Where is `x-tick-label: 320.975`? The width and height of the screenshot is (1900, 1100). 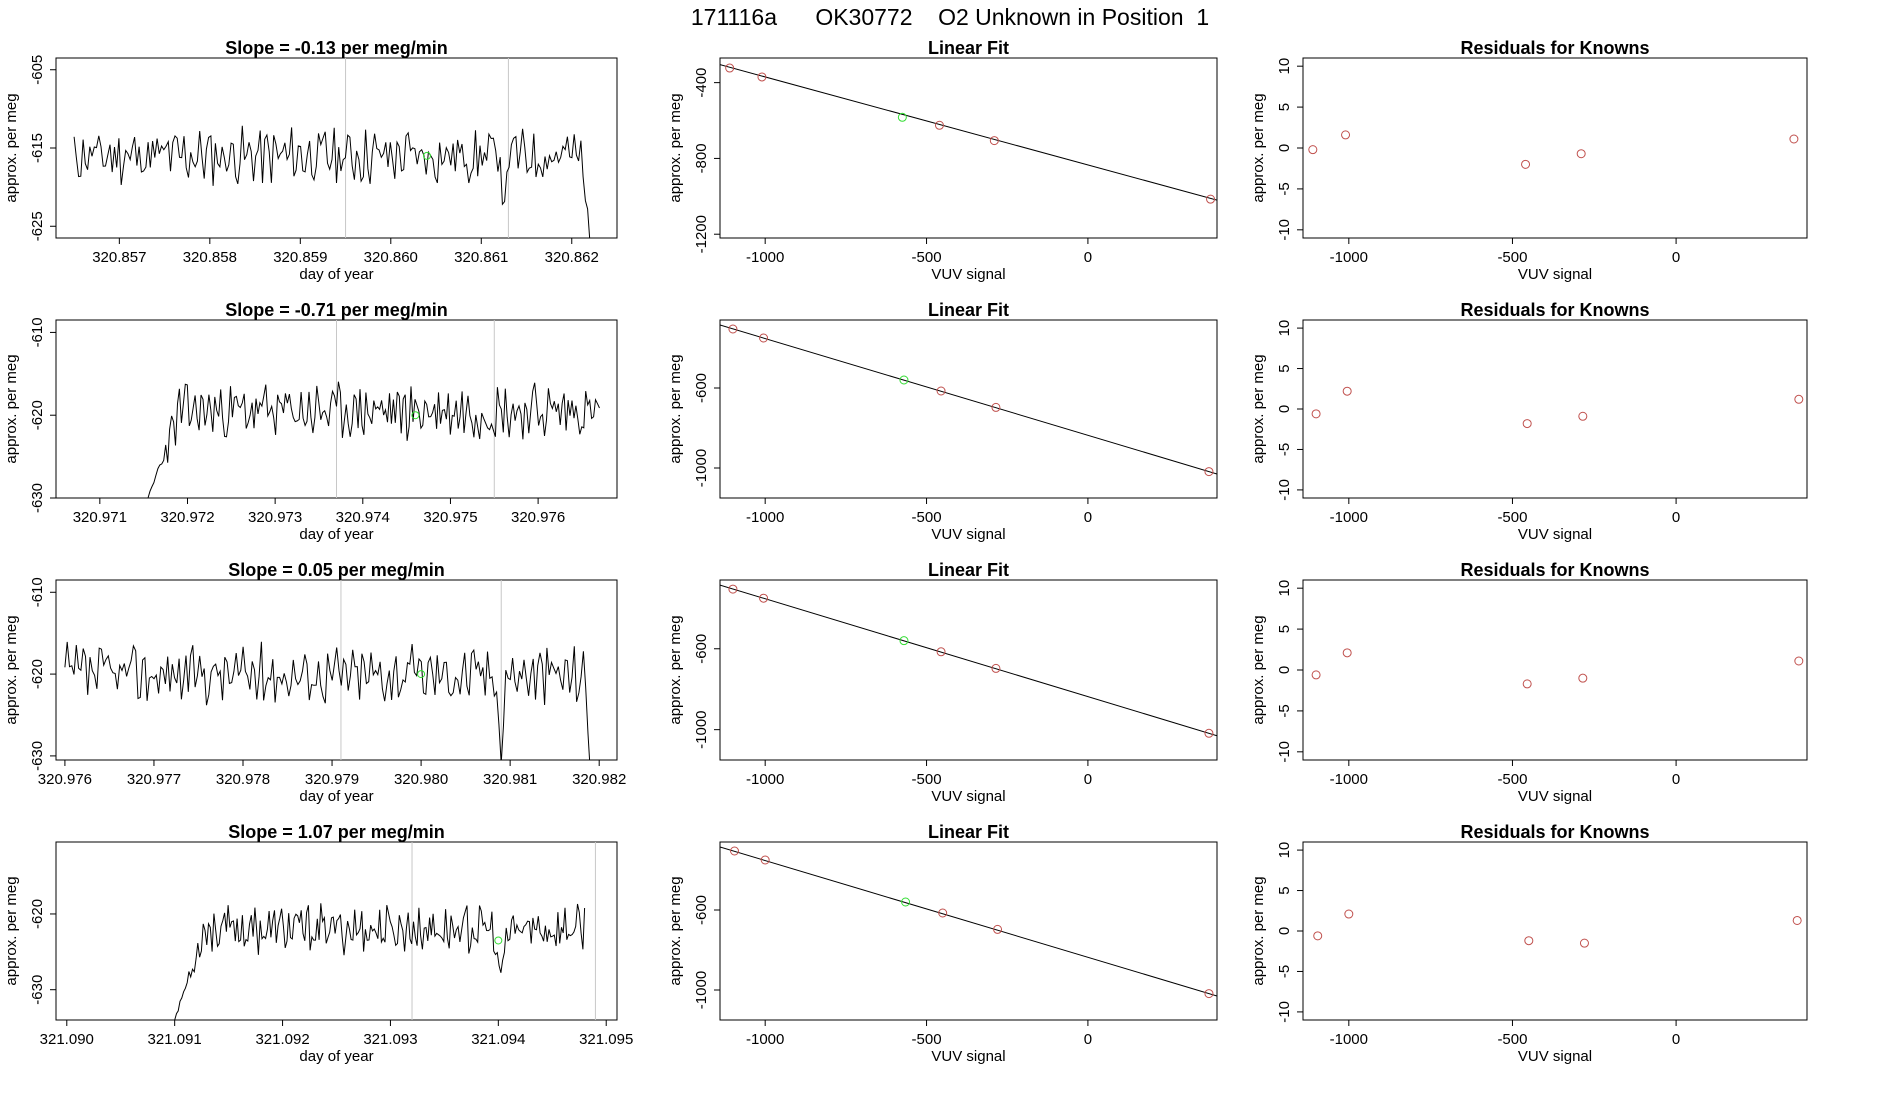 x-tick-label: 320.975 is located at coordinates (450, 517).